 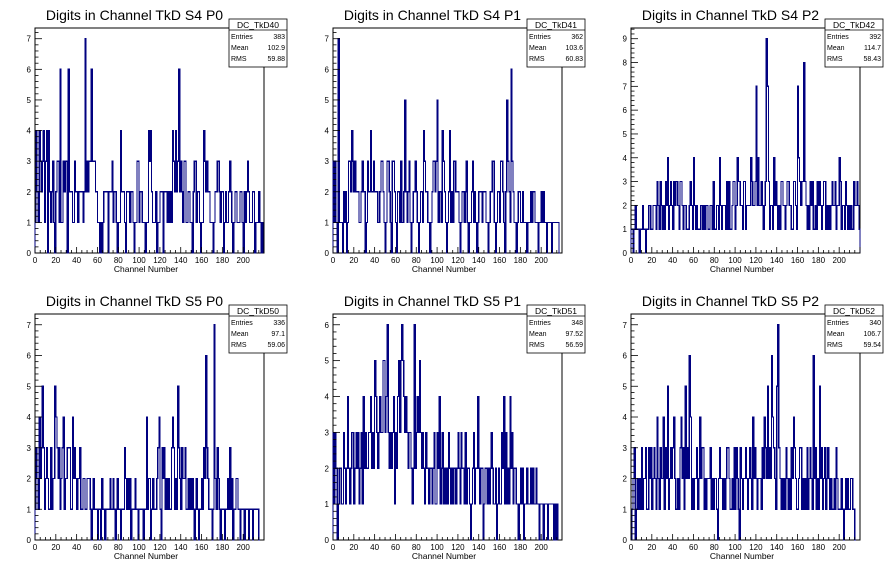 What do you see at coordinates (872, 48) in the screenshot?
I see `stats-mean-value: 114.7` at bounding box center [872, 48].